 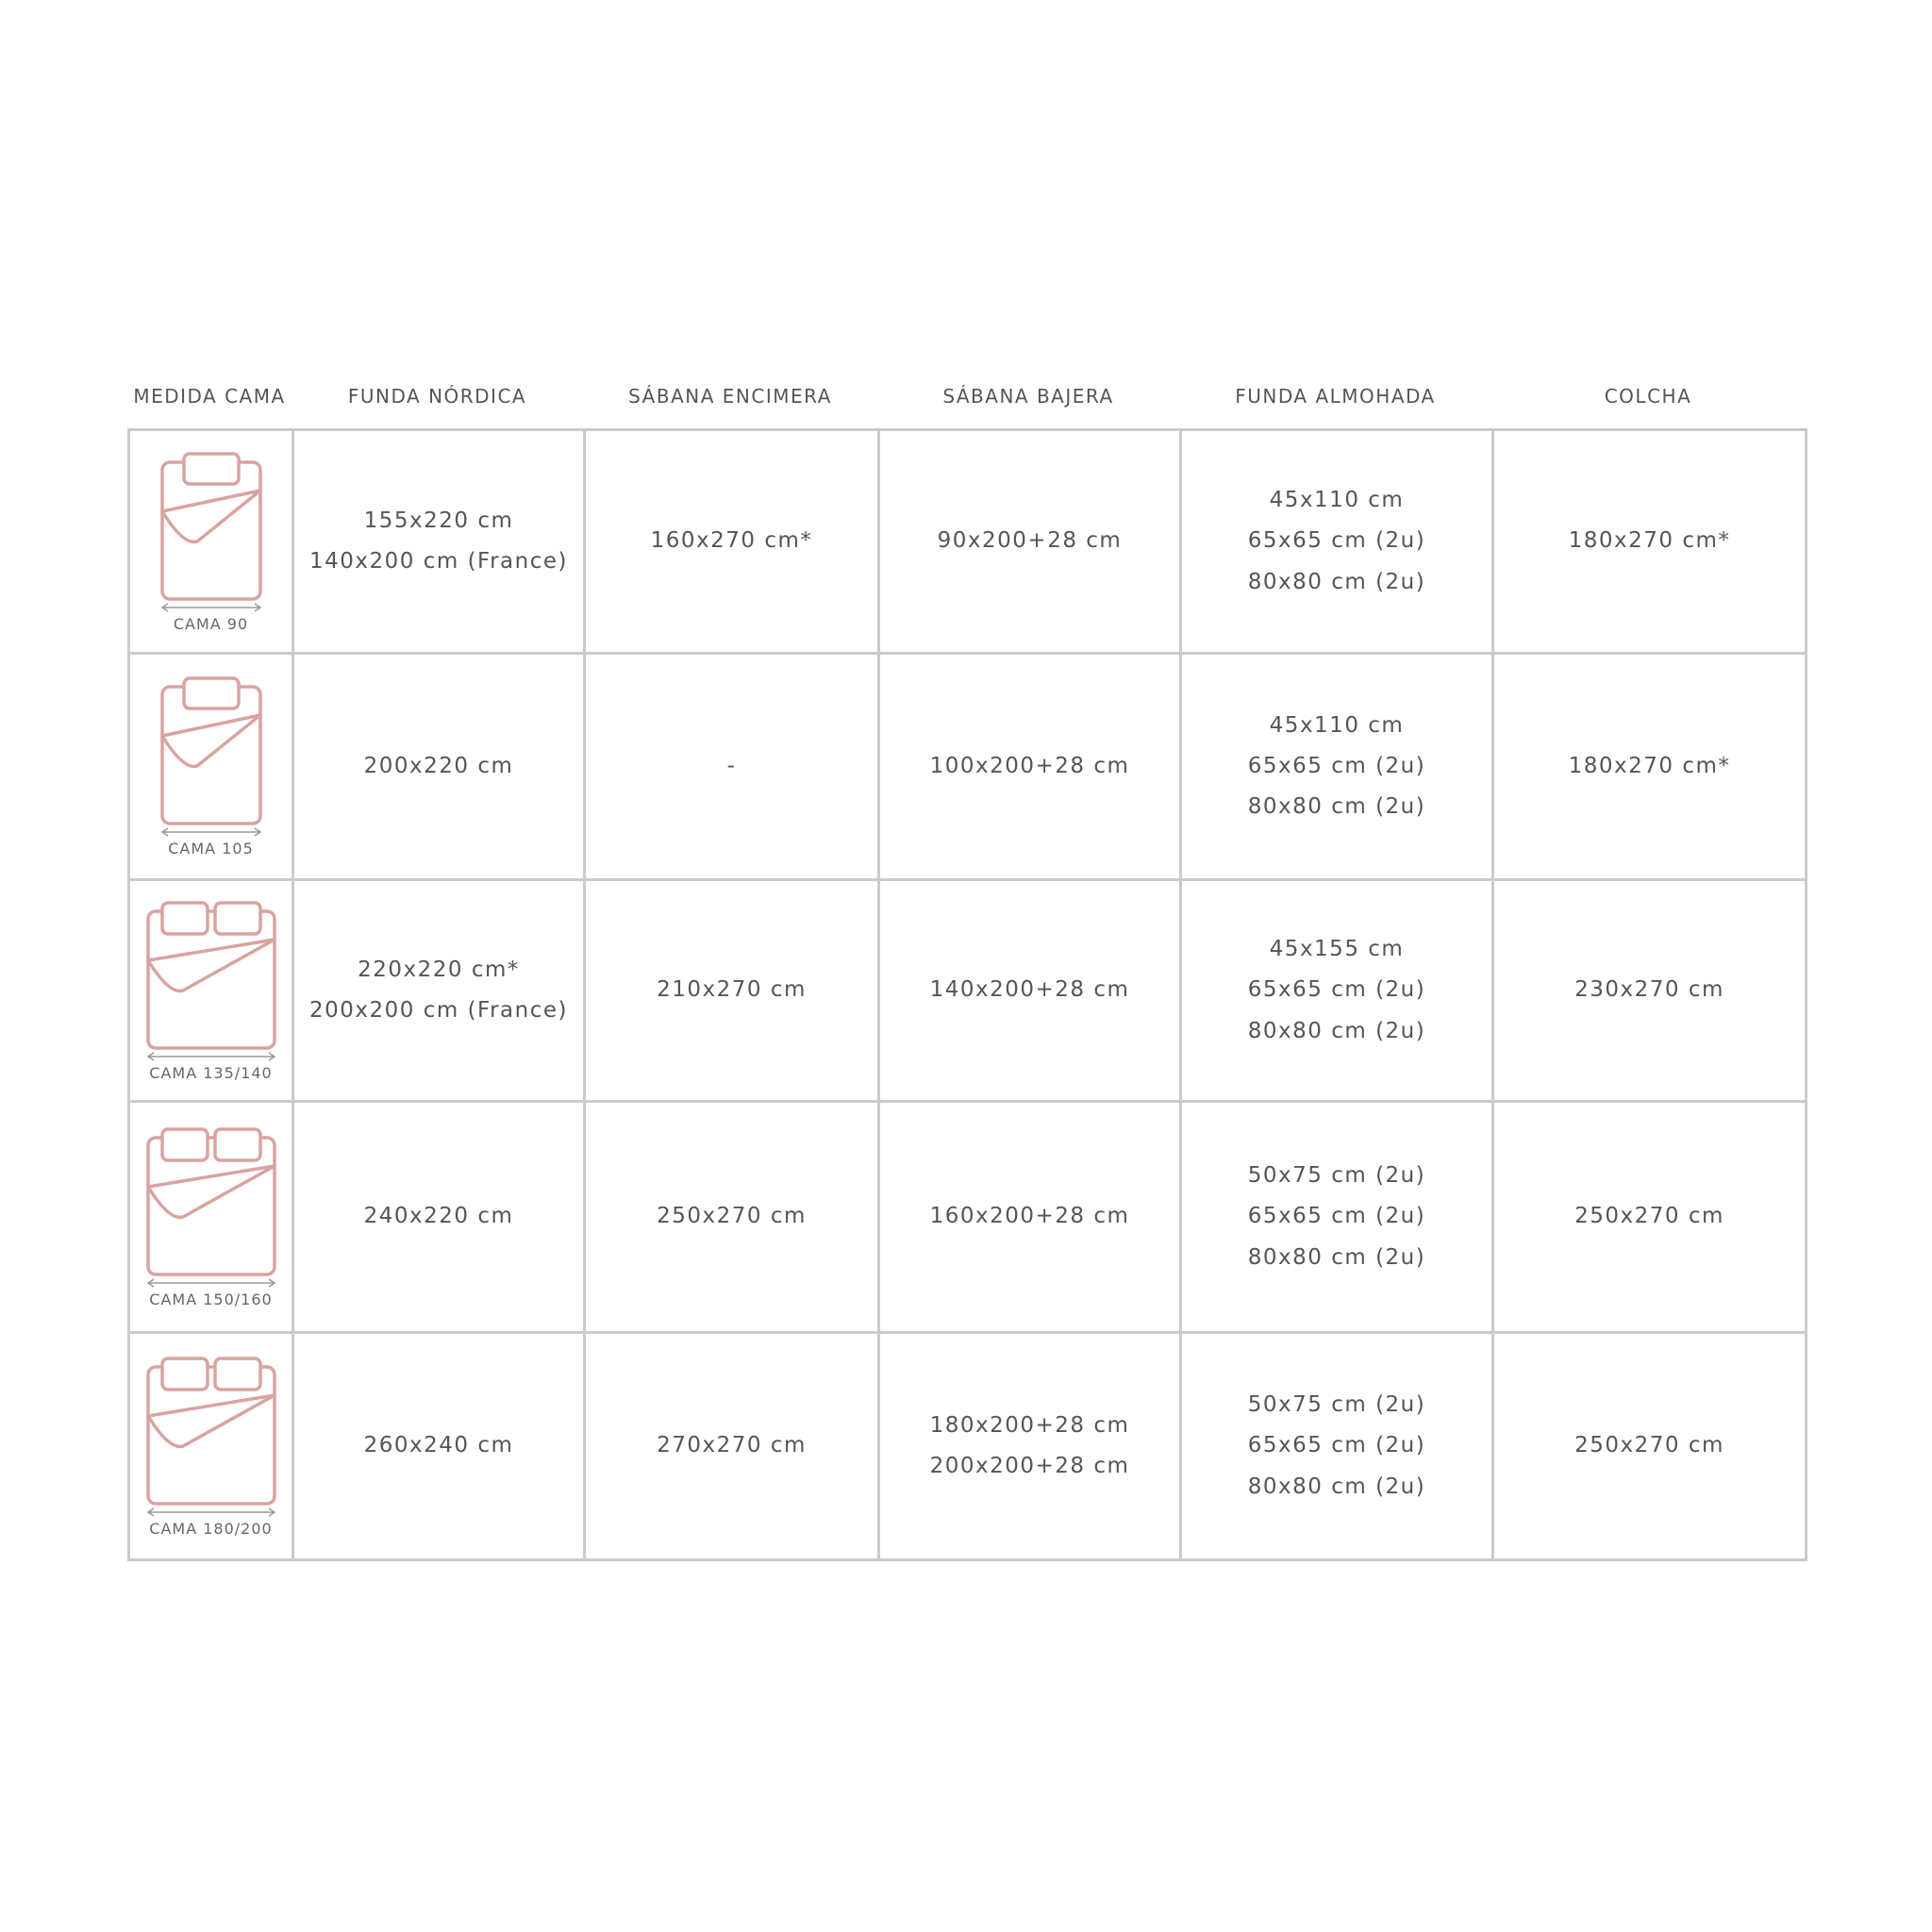 I want to click on size-value: 230x270 cm, so click(x=1649, y=990).